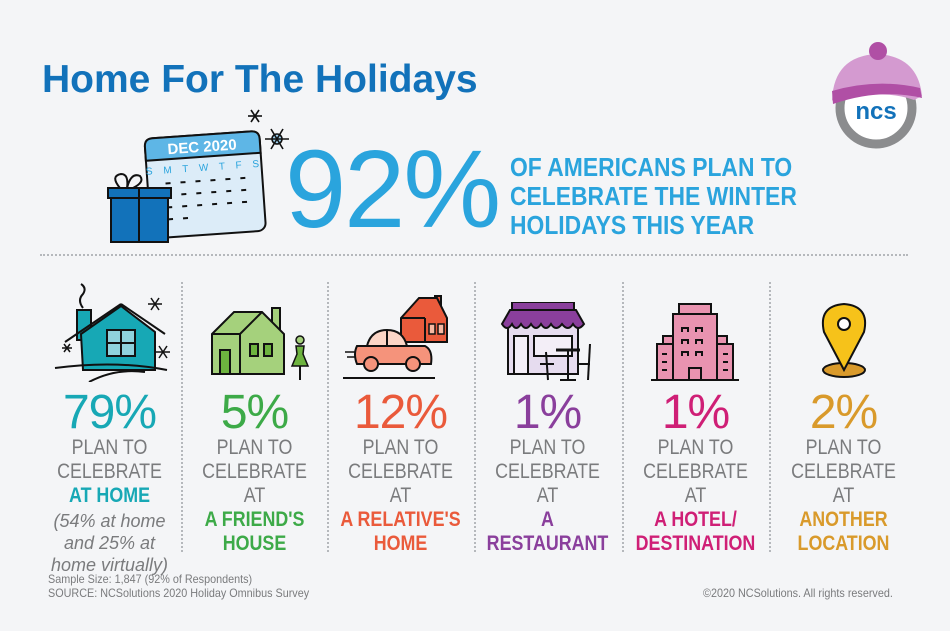  What do you see at coordinates (400, 332) in the screenshot?
I see `car-house-icon` at bounding box center [400, 332].